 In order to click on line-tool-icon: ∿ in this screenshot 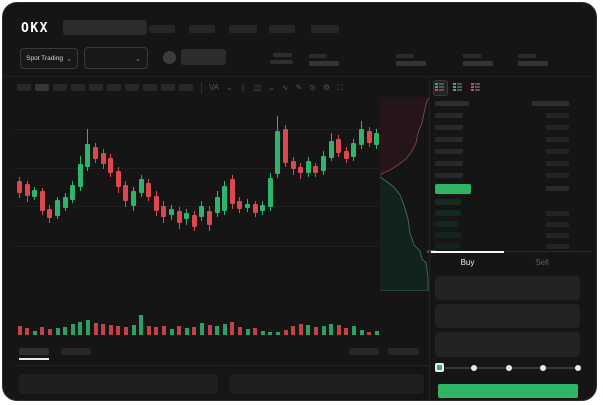, I will do `click(285, 87)`.